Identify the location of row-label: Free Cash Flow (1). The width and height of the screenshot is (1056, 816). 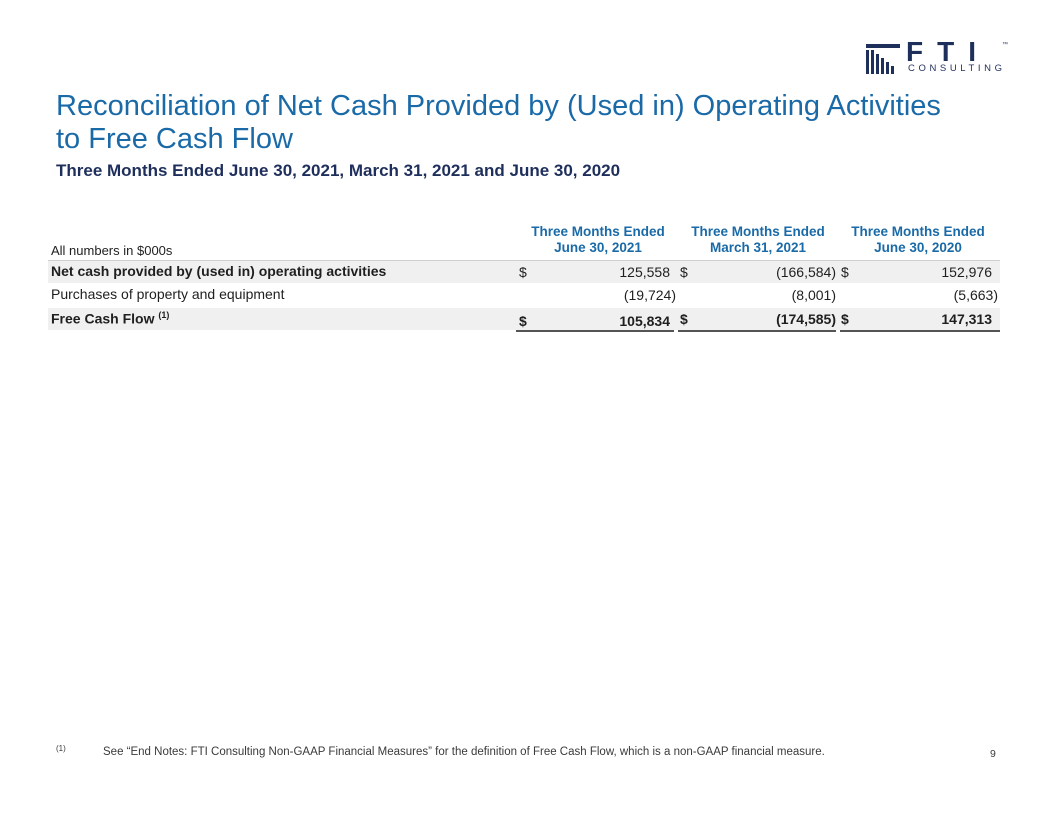
(110, 318).